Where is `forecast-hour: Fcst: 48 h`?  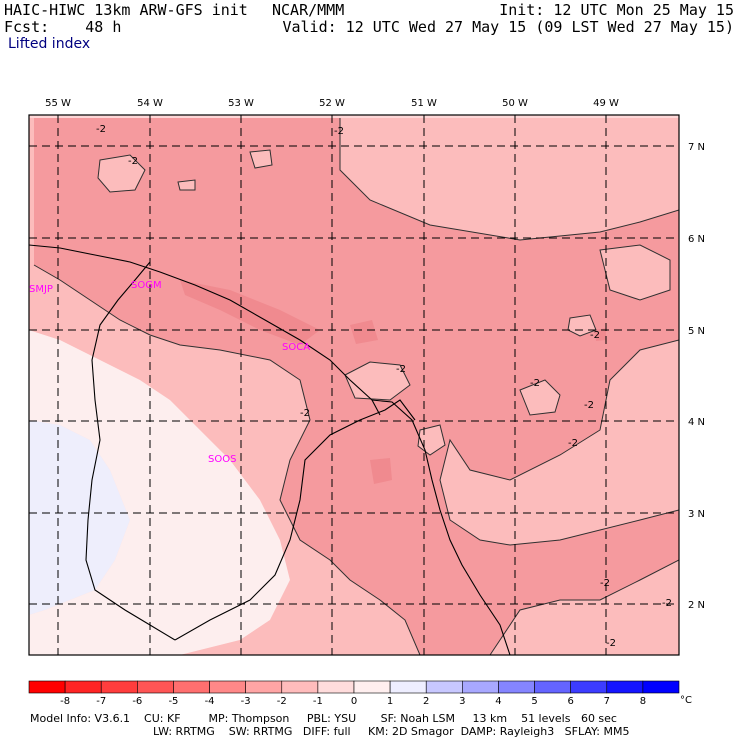
forecast-hour: Fcst: 48 h is located at coordinates (62, 27).